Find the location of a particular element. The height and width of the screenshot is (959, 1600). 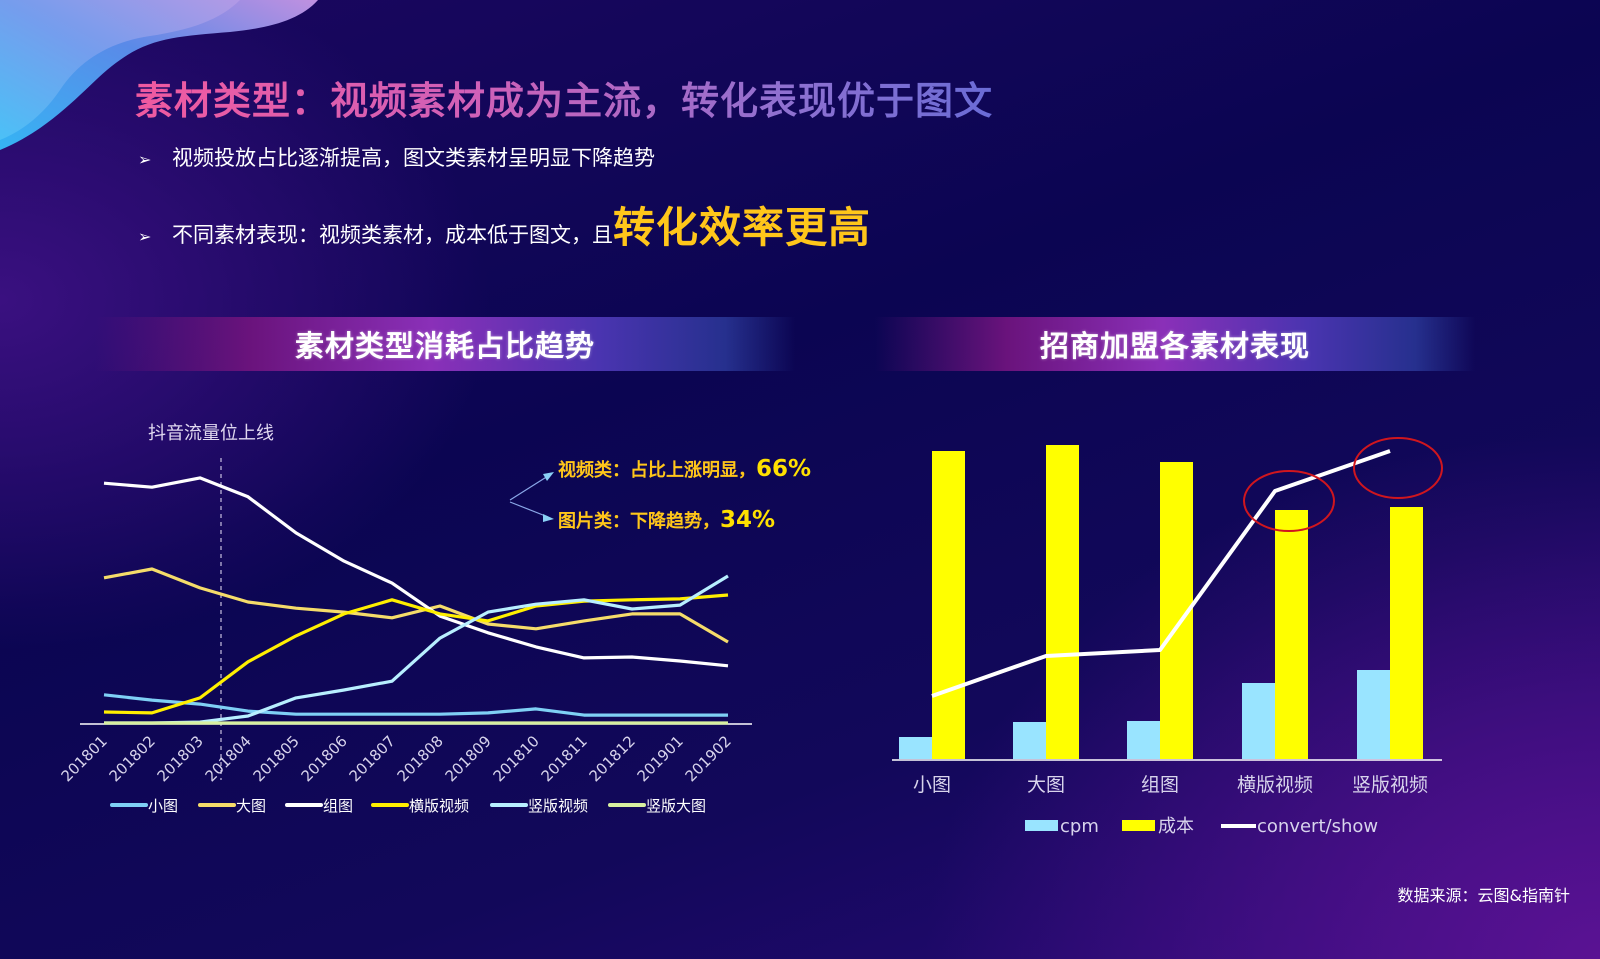

bullet-text: 视频投放占比逐渐提高，图文类素材呈明显下降趋势 is located at coordinates (413, 158).